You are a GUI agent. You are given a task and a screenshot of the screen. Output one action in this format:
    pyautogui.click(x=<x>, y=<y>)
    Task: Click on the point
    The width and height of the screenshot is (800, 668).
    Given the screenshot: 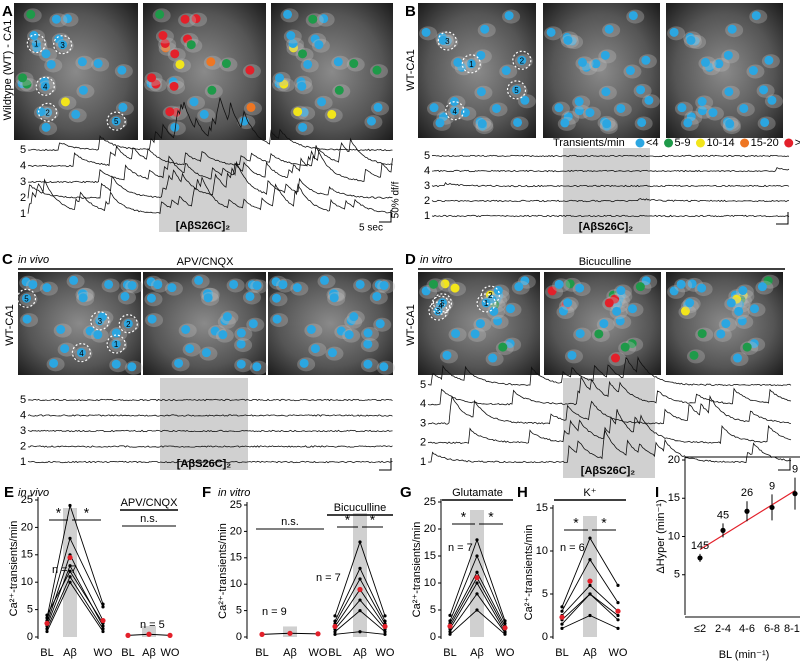 What is the action you would take?
    pyautogui.click(x=700, y=558)
    